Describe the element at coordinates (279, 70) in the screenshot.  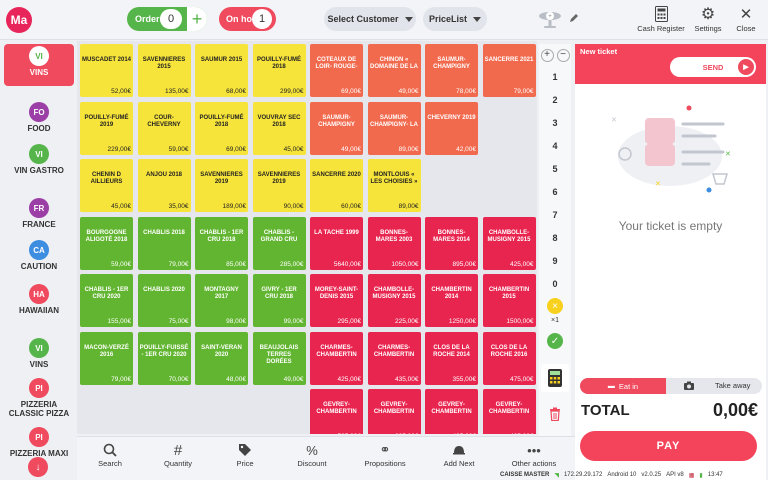
I see `product-tile: POUILLY-FUMÉ 2018 299,00€` at that location.